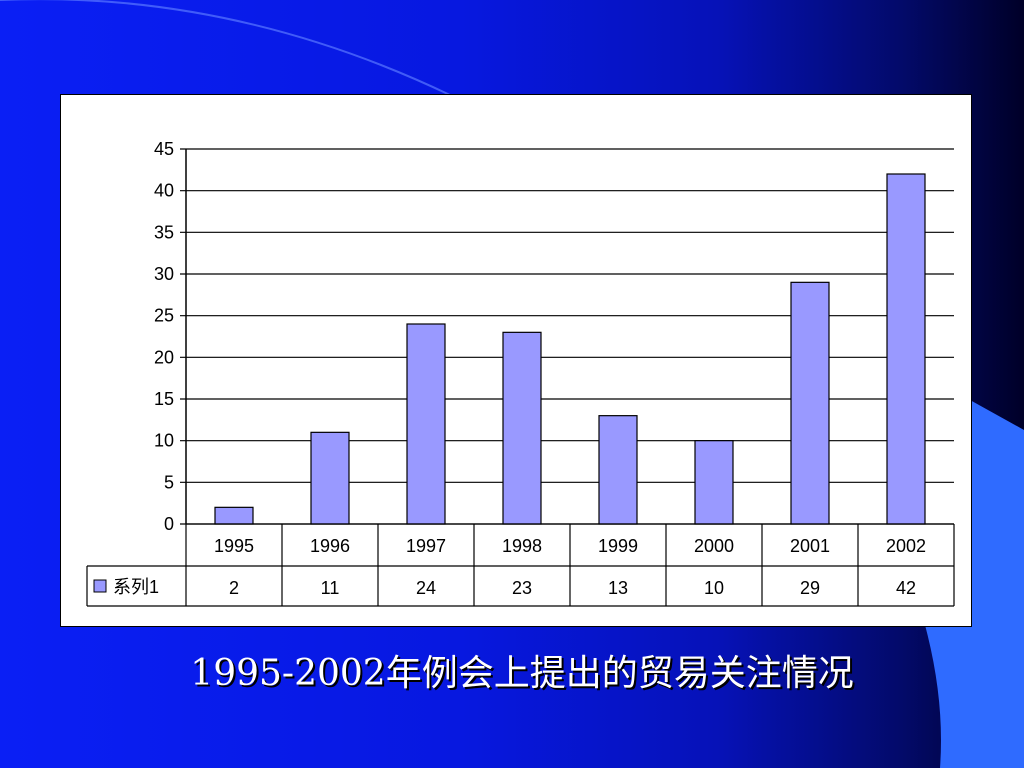 The height and width of the screenshot is (768, 1024). Describe the element at coordinates (906, 546) in the screenshot. I see `x-category-label: 2002` at that location.